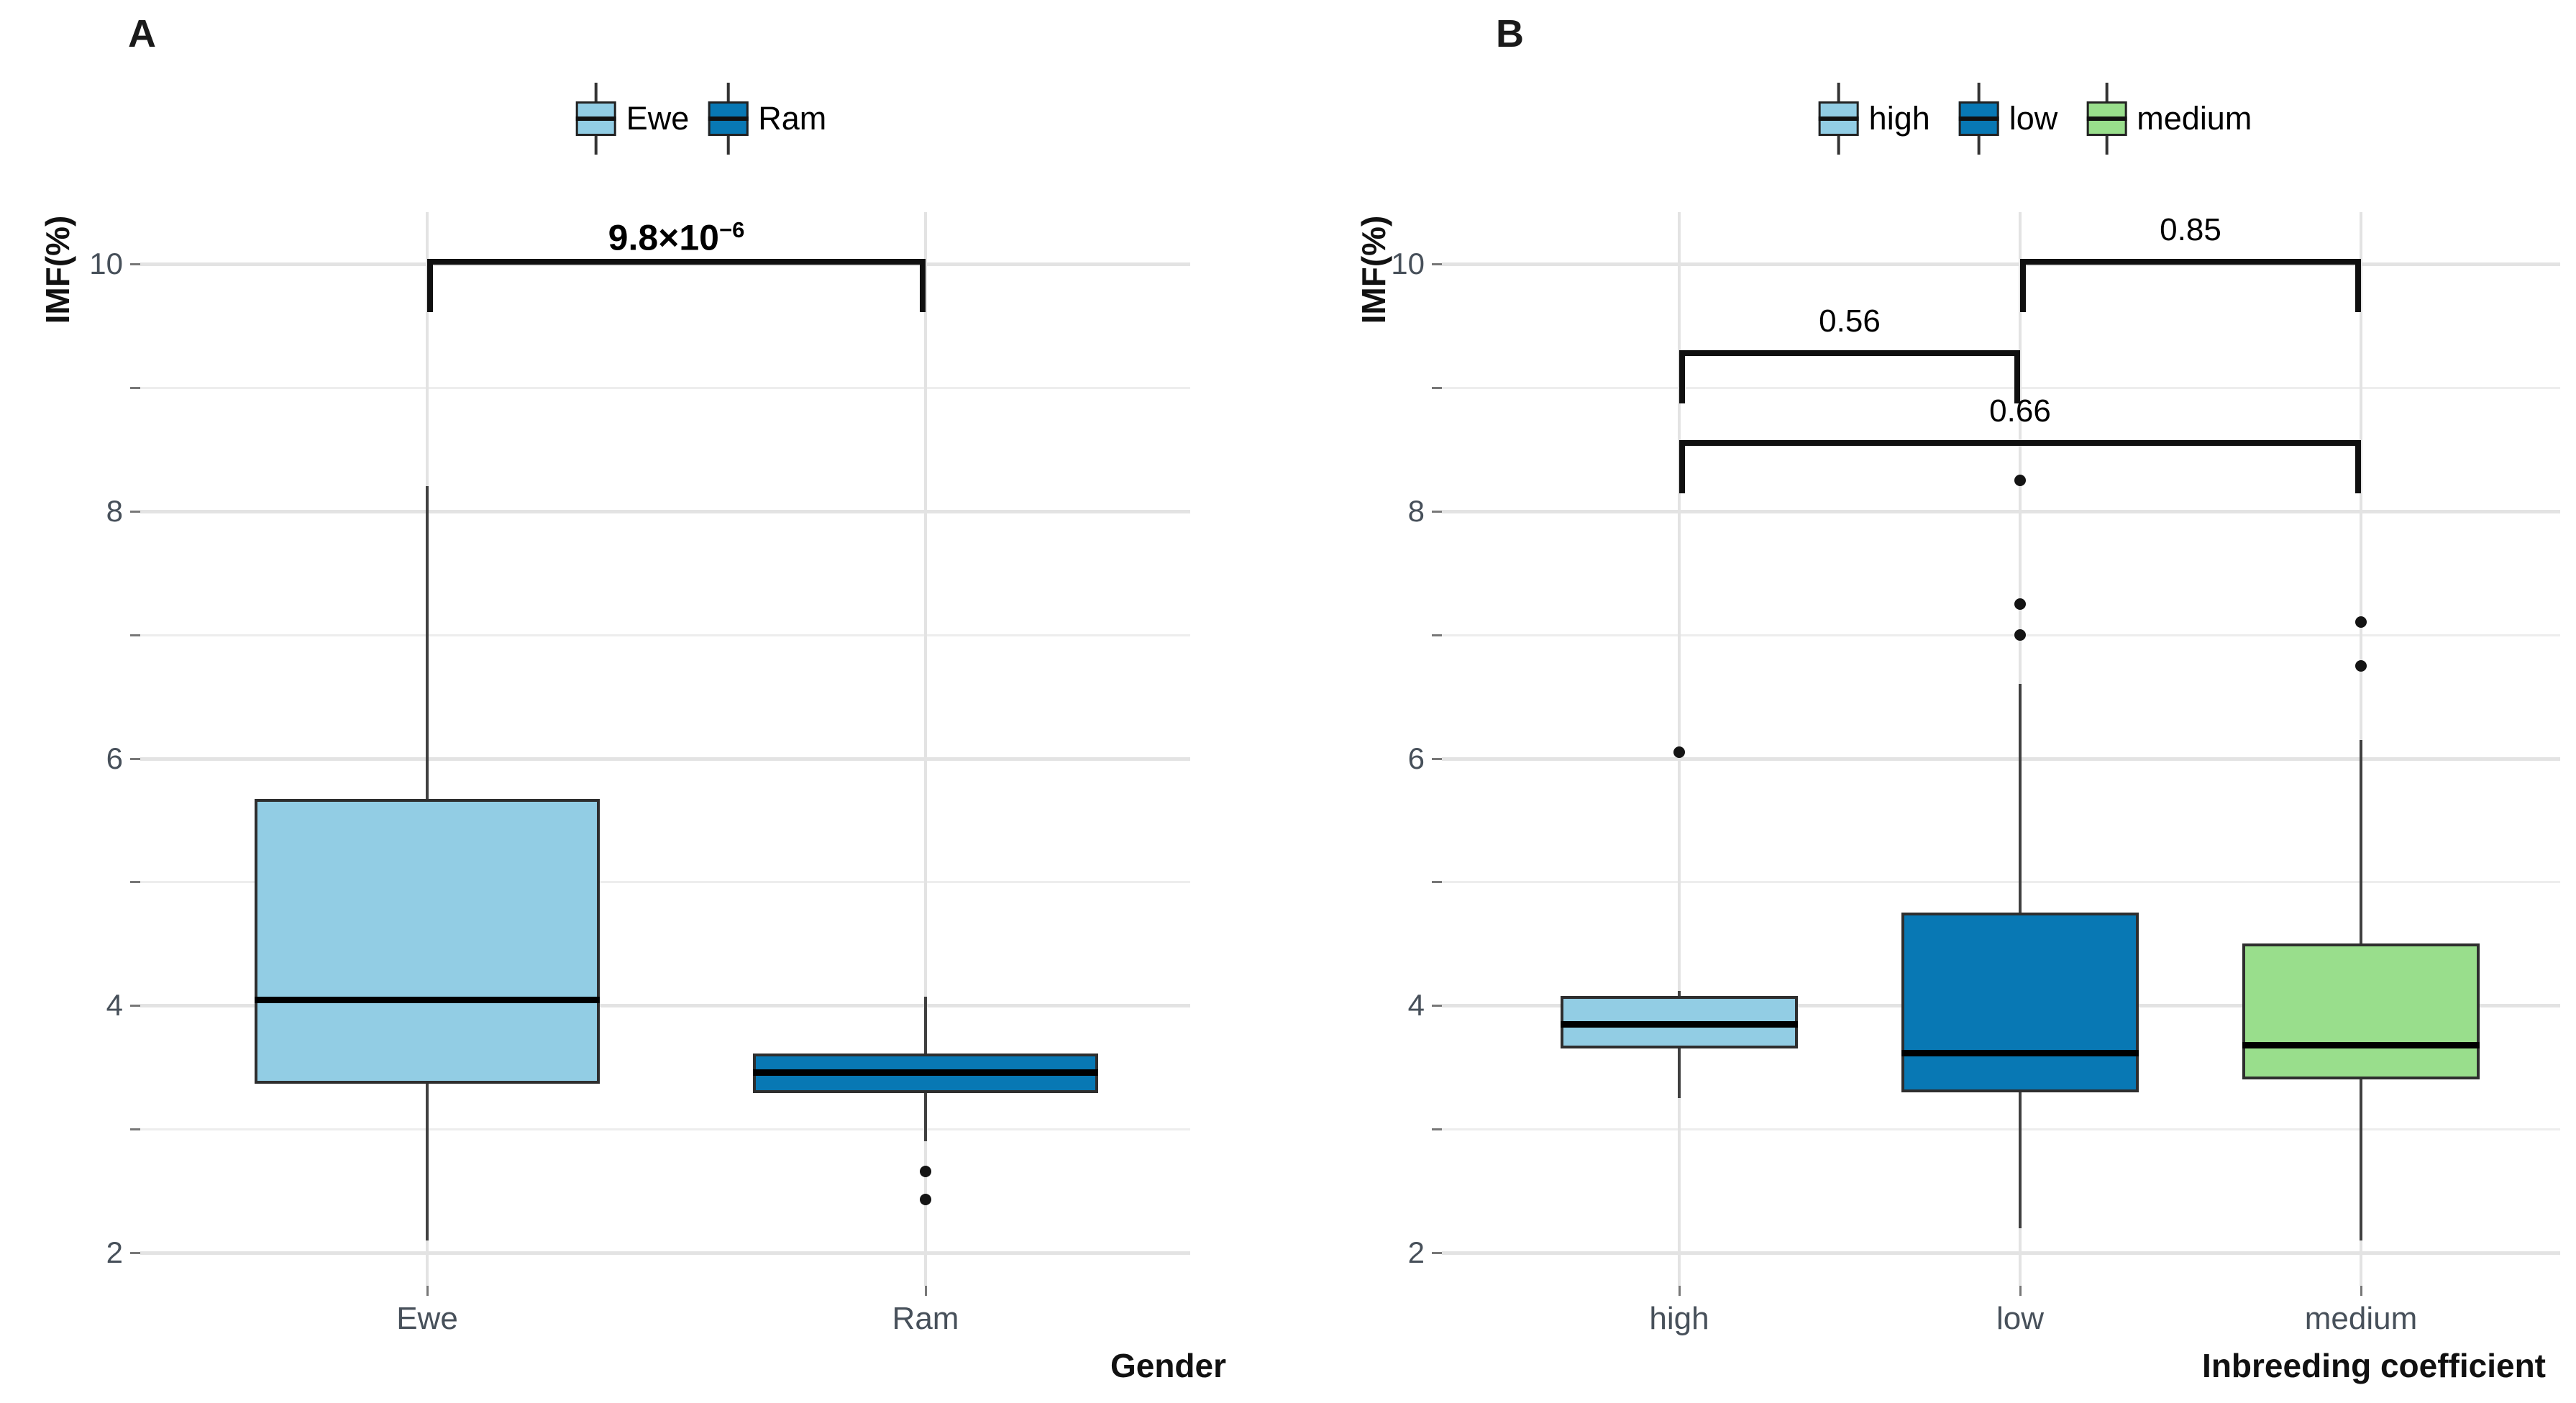 This screenshot has height=1403, width=2576. Describe the element at coordinates (1899, 118) in the screenshot. I see `legend-label: high` at that location.